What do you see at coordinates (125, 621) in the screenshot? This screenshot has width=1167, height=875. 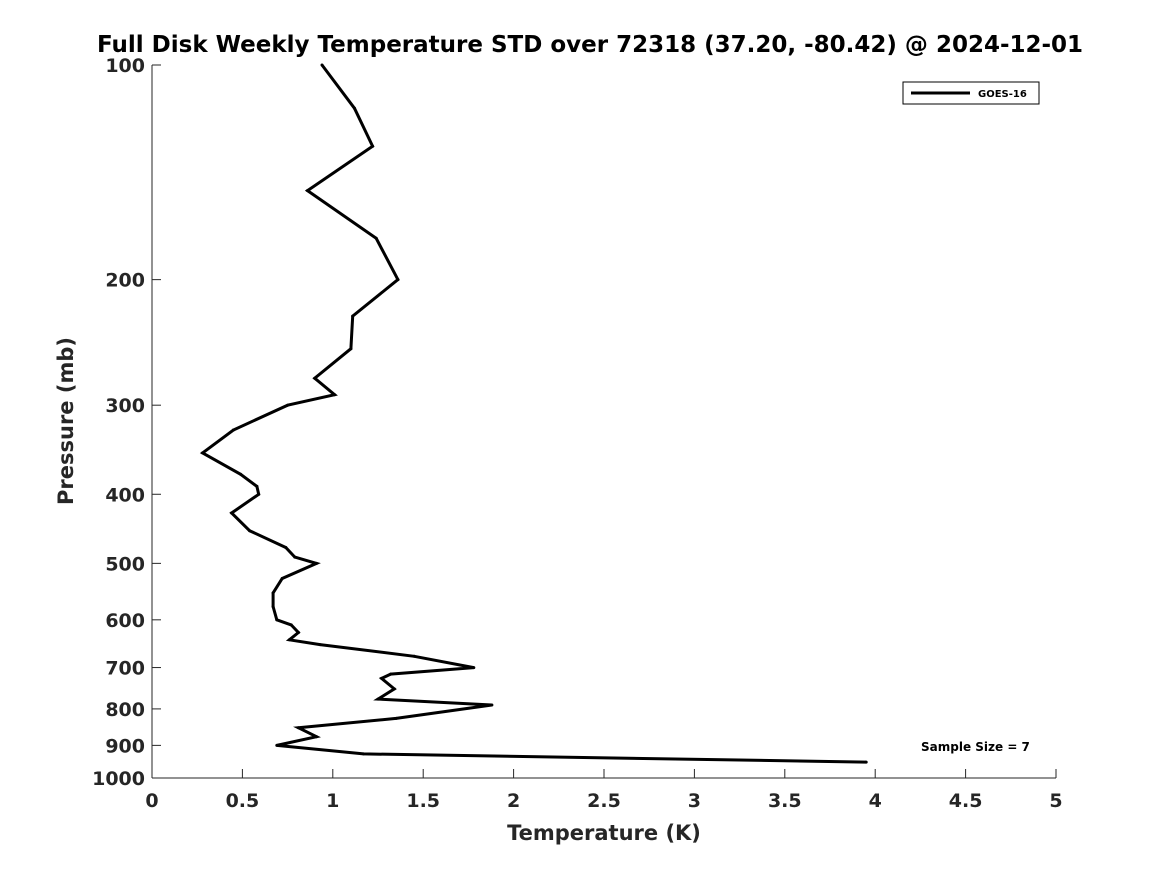 I see `y-tick-label: 600` at bounding box center [125, 621].